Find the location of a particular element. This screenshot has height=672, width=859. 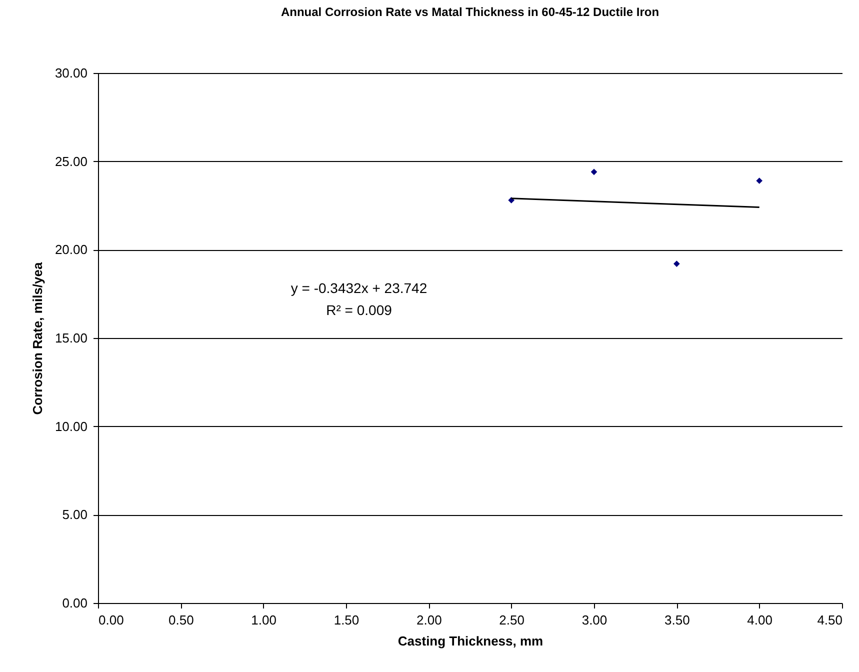

y-tick-label: 30.00 is located at coordinates (71, 73).